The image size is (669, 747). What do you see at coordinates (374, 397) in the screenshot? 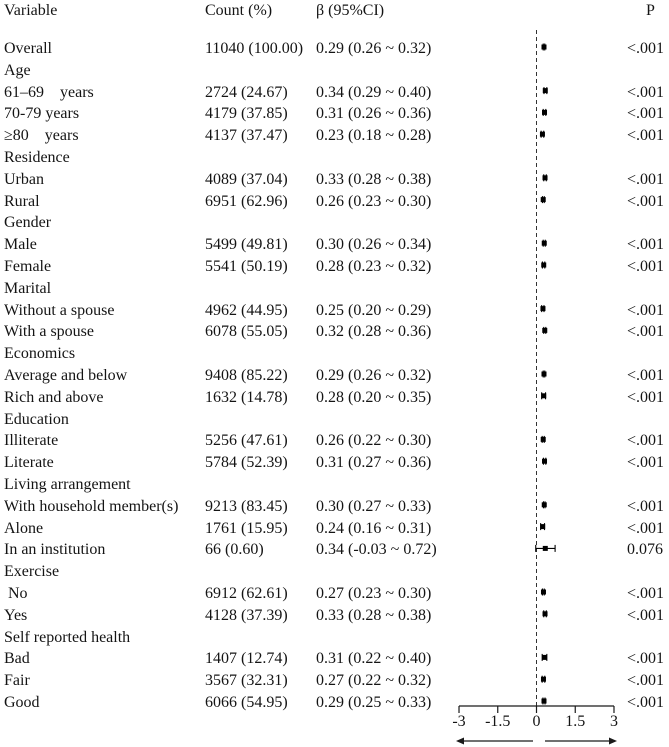
I see `row-beta-ci: 0.28 (0.20 ~ 0.35)` at bounding box center [374, 397].